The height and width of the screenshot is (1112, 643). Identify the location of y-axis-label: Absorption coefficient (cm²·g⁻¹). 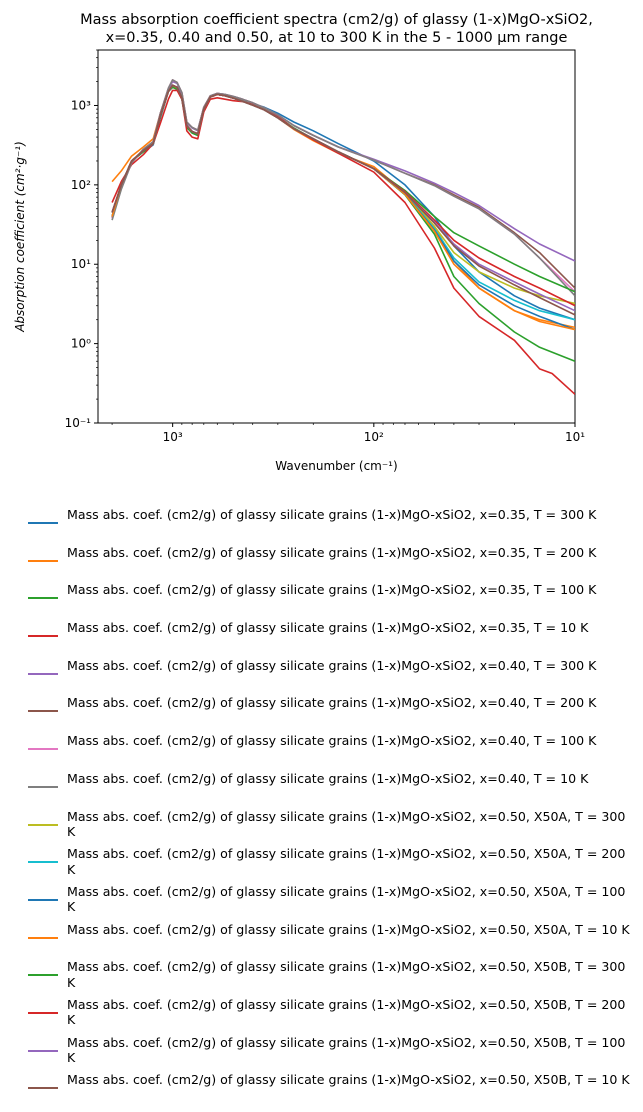
(20, 237).